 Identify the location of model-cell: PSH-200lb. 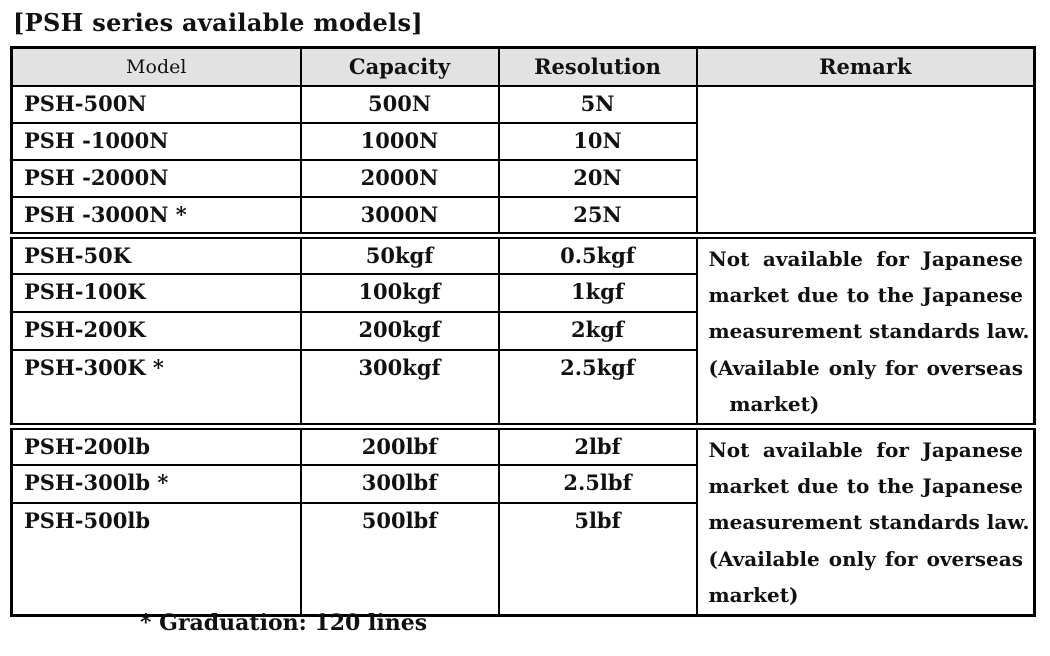
(156, 446).